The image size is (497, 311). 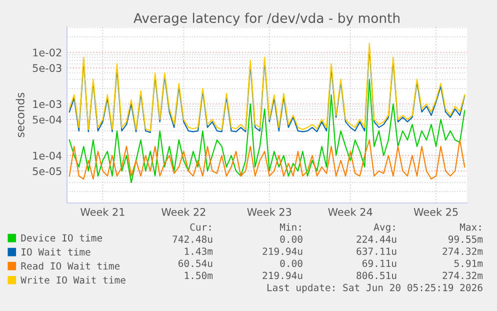 What do you see at coordinates (374, 289) in the screenshot?
I see `text: Last update: Sat Jun 20 05:25:19 2026` at bounding box center [374, 289].